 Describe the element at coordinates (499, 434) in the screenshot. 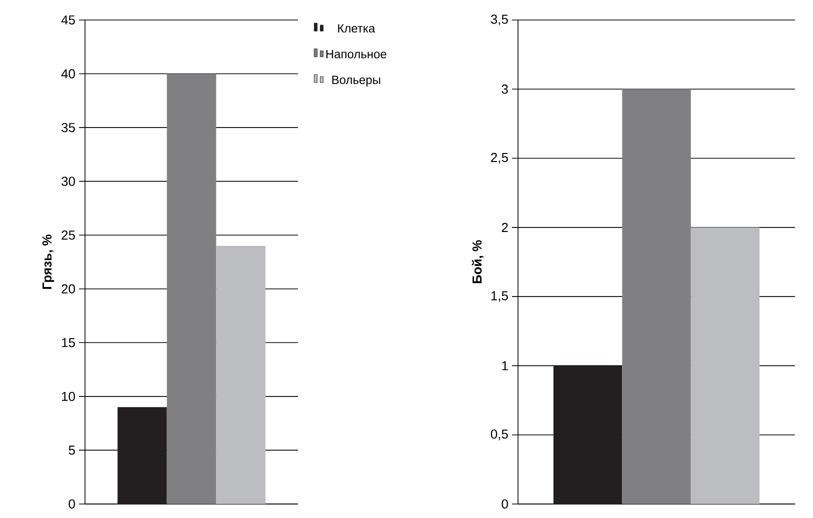

I see `y-tick-label: 0,5` at that location.